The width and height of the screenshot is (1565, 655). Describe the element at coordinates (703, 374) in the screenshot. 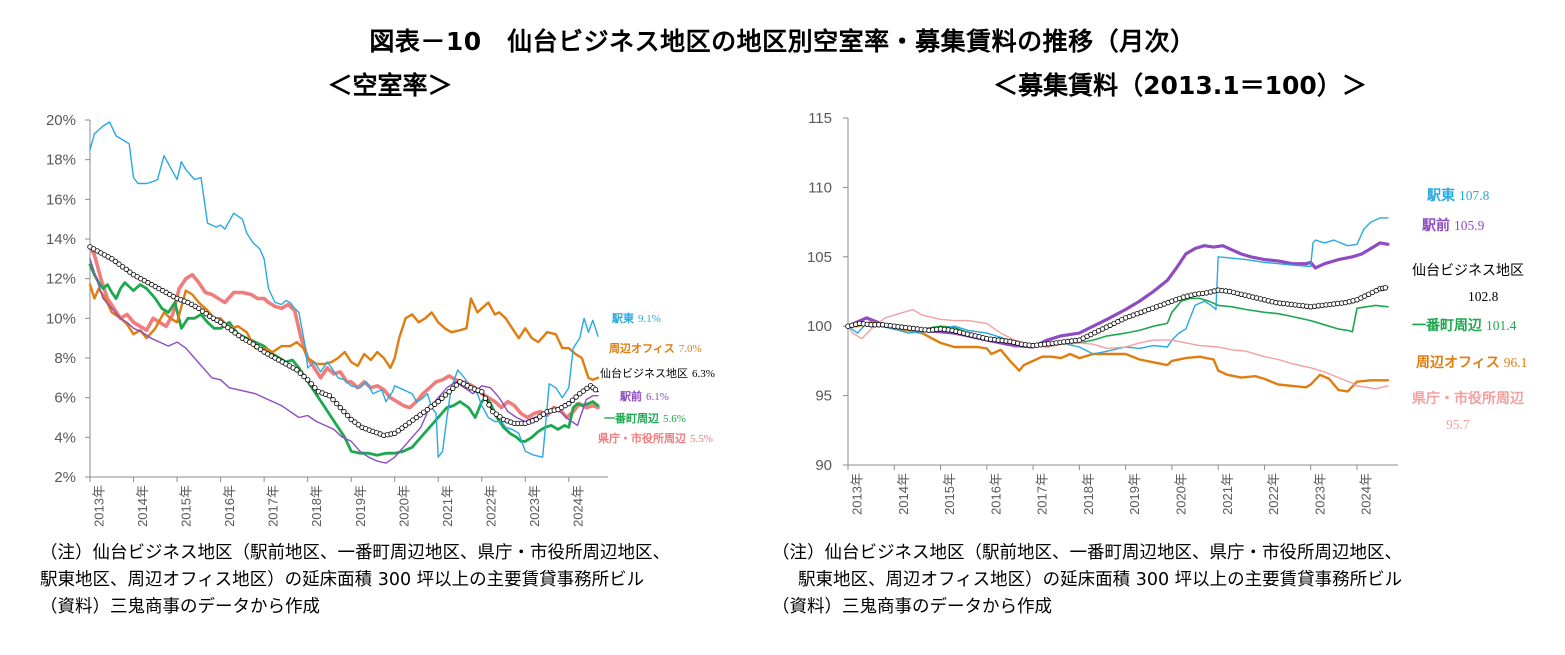

I see `series-label-value: 6.3%` at that location.